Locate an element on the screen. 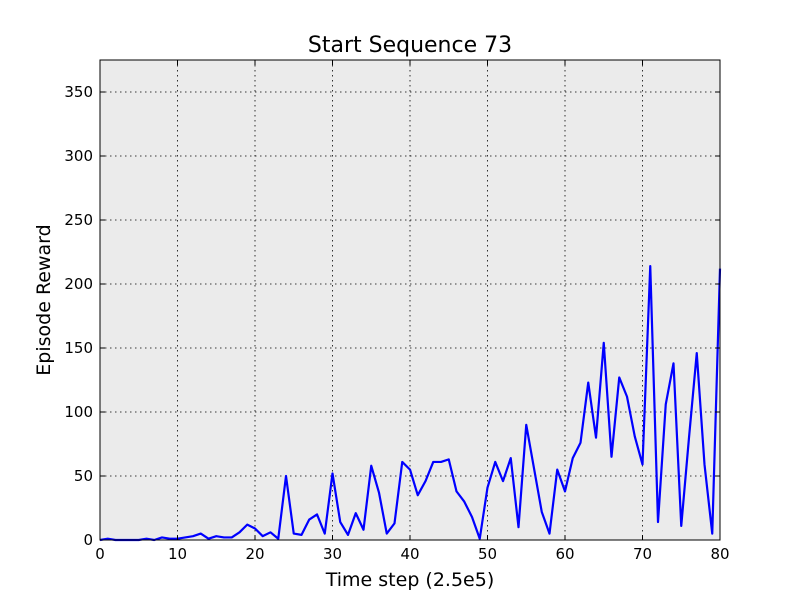 This screenshot has width=800, height=600. y-tick-label: 0 is located at coordinates (88, 540).